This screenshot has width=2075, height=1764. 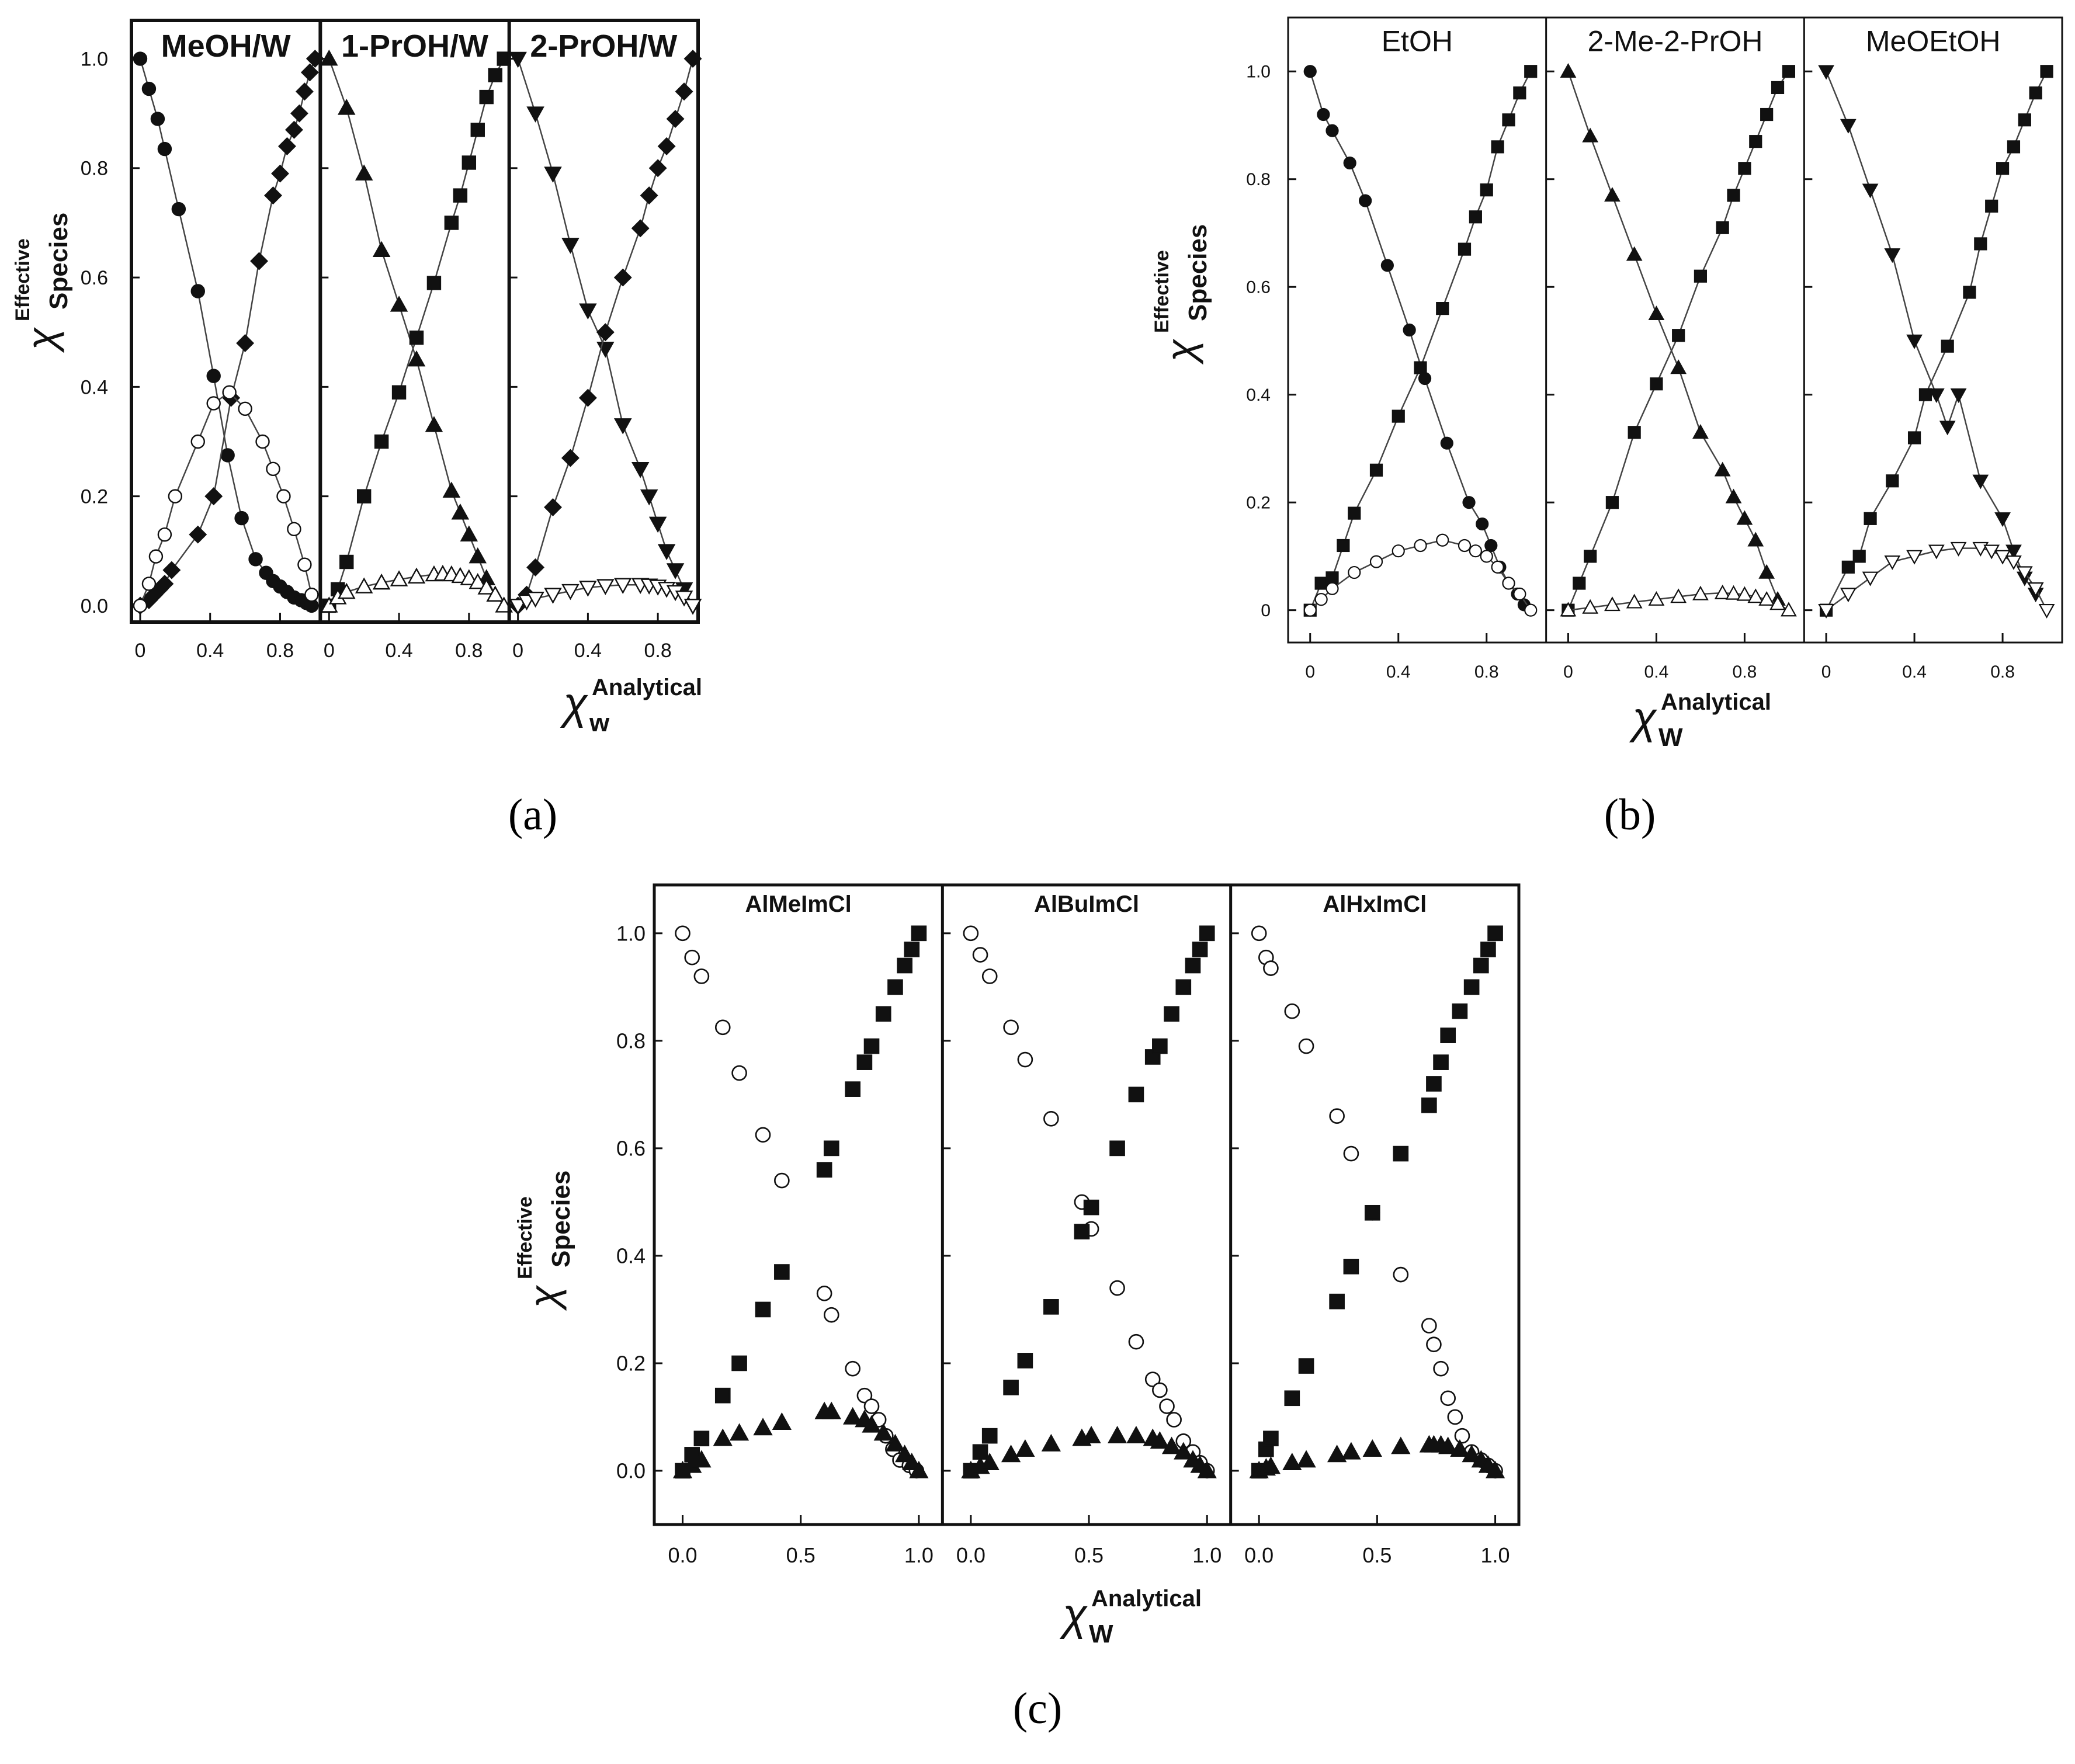 I want to click on y-axis-superscript: Effective, so click(x=1162, y=291).